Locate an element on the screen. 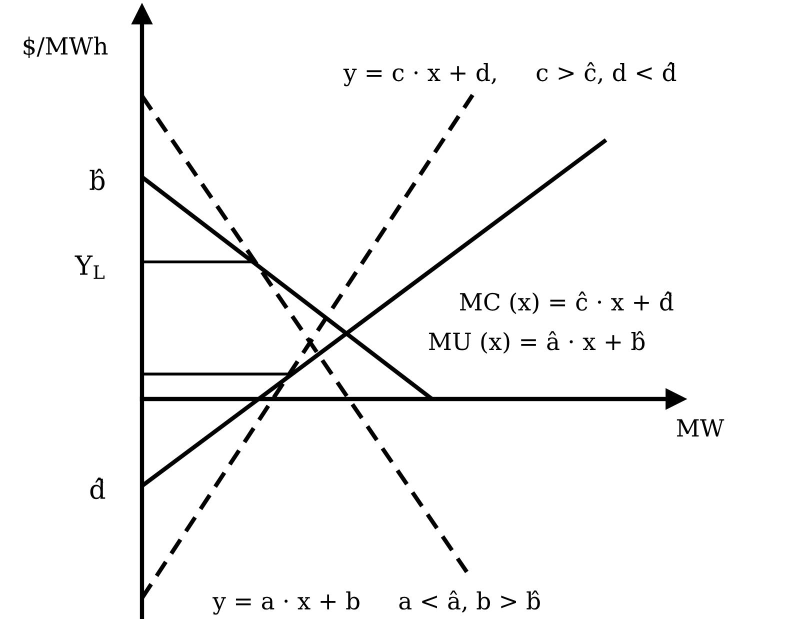  series-label: MU (x) = â · x + b̂ is located at coordinates (537, 342).